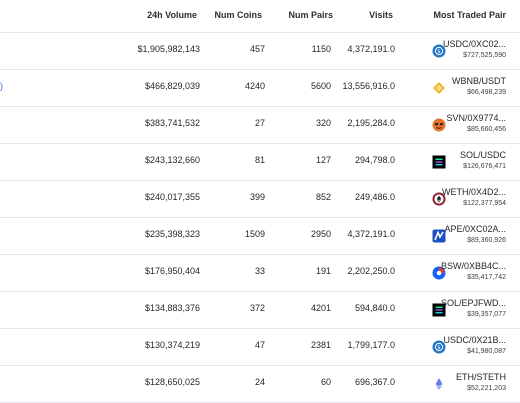  I want to click on volume-cell: $235,398,323, so click(172, 234).